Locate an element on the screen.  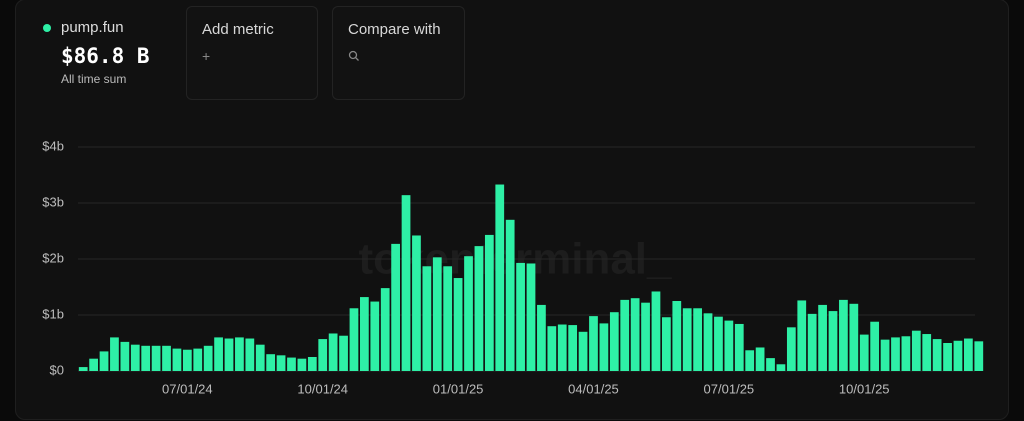
y-tick-label: $4b is located at coordinates (53, 145).